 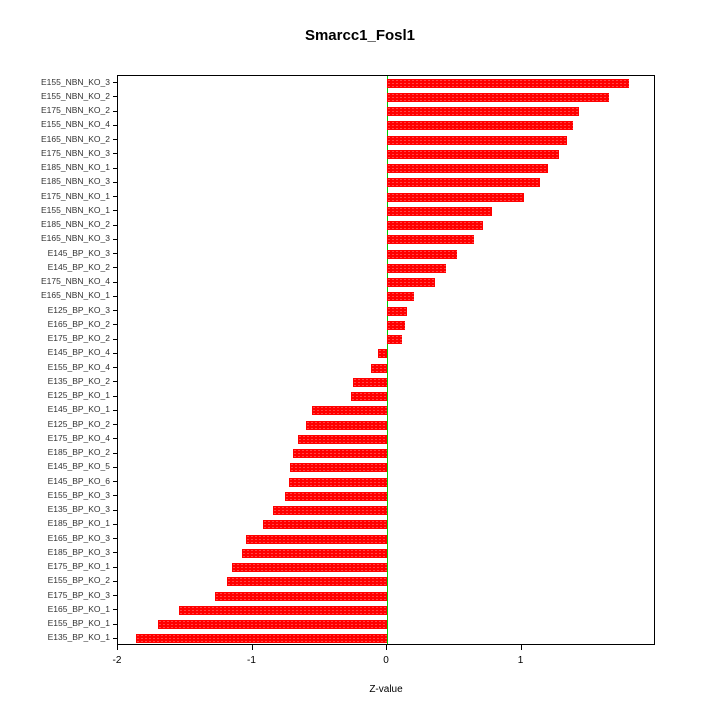 What do you see at coordinates (75, 295) in the screenshot?
I see `y-axis-label: E165_NBN_KO_1` at bounding box center [75, 295].